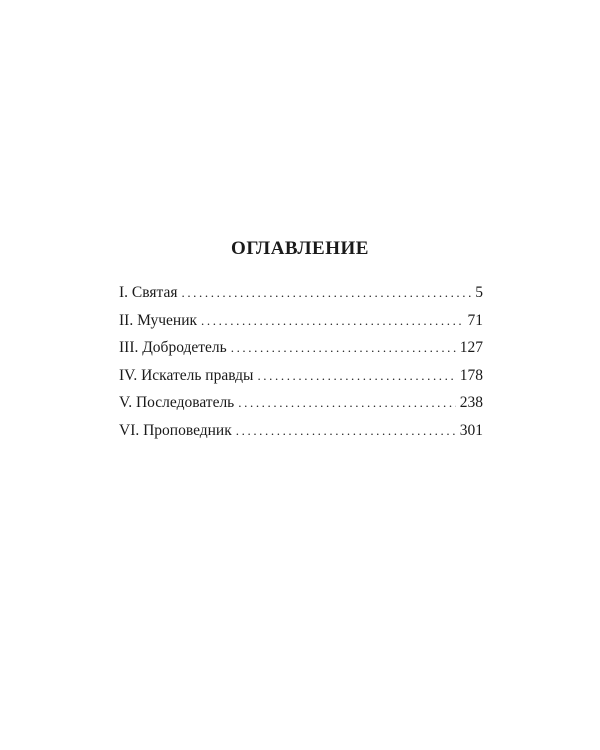  I want to click on toc-entry-label: II. Мученик, so click(158, 320).